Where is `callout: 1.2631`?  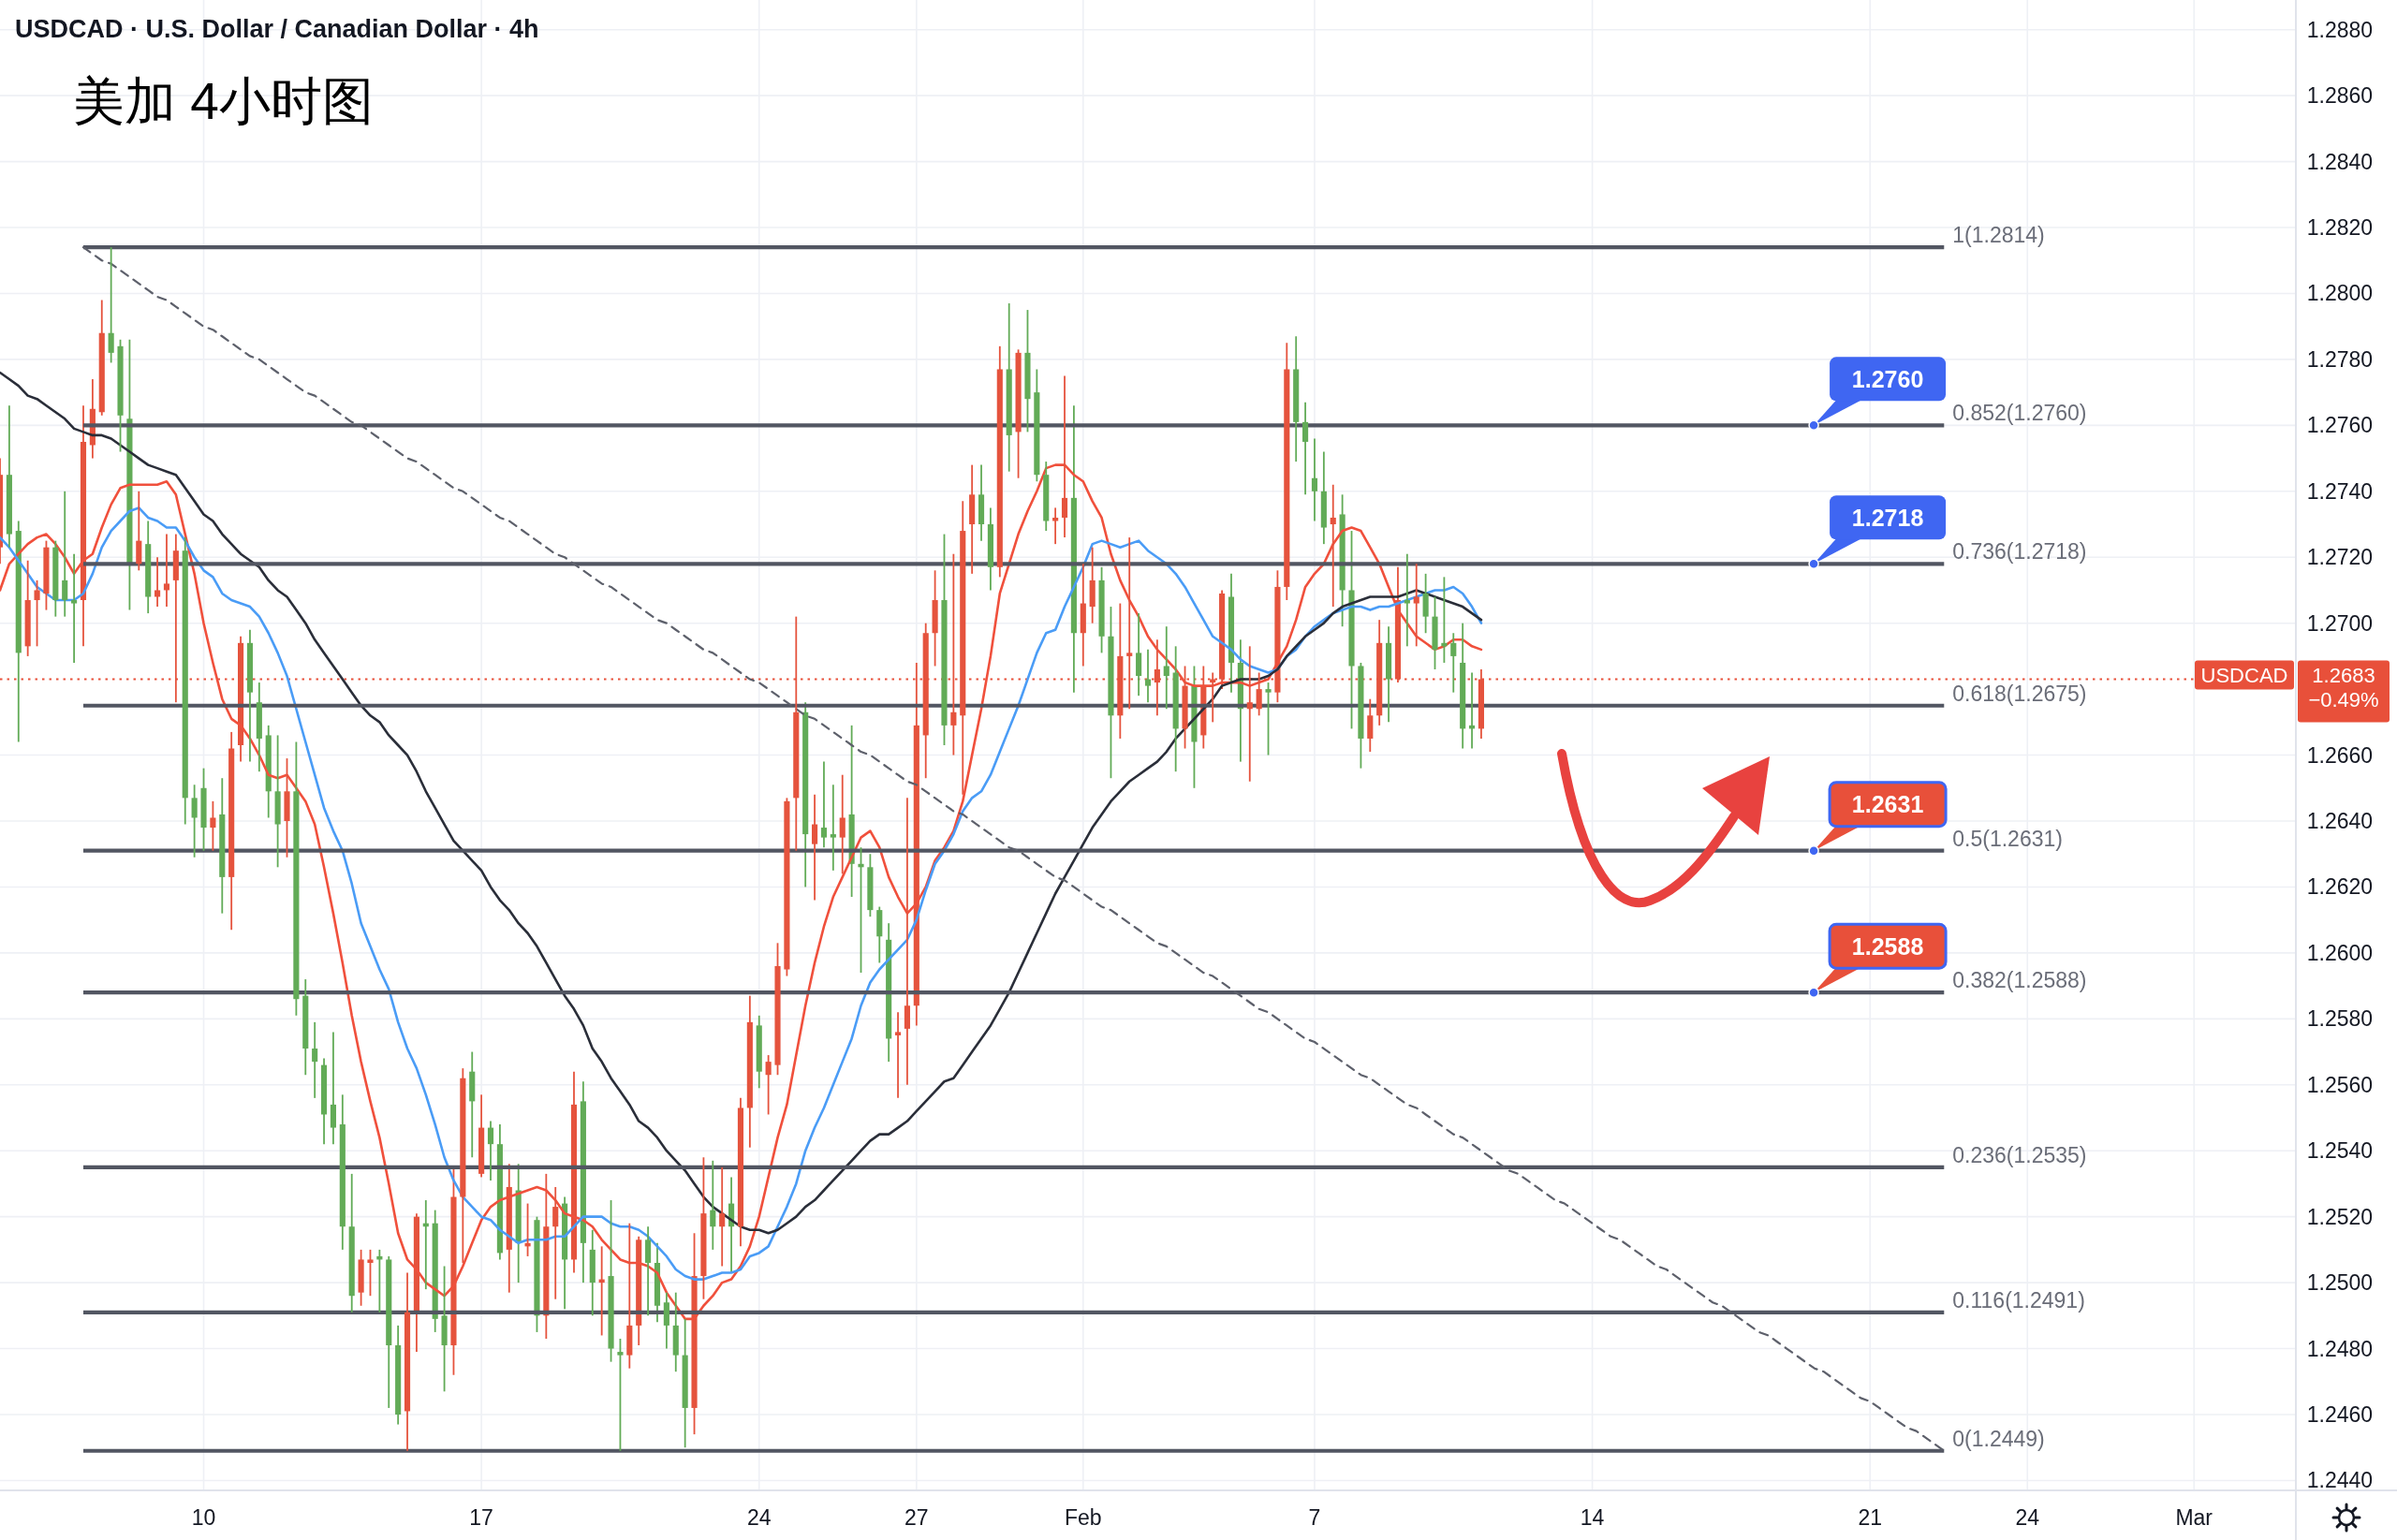
callout: 1.2631 is located at coordinates (1878, 819).